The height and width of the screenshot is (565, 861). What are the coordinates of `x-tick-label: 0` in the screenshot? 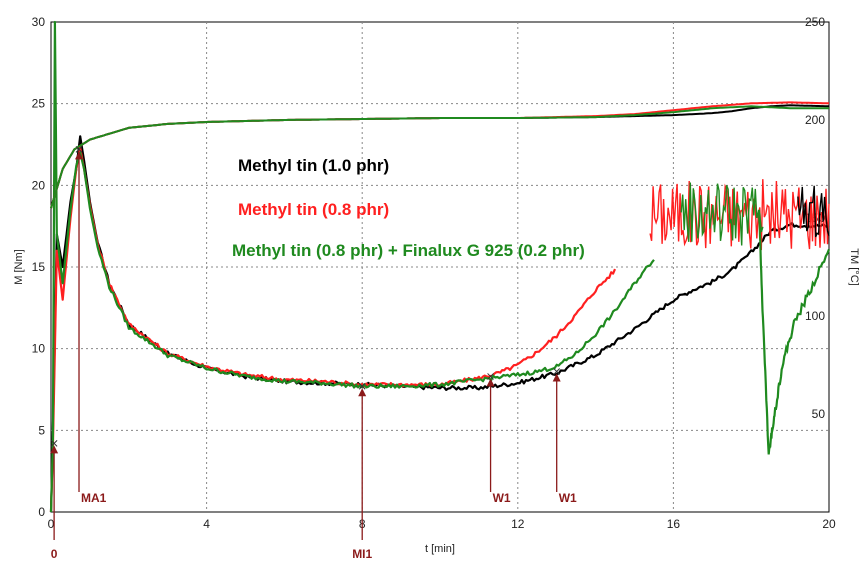 It's located at (51, 524).